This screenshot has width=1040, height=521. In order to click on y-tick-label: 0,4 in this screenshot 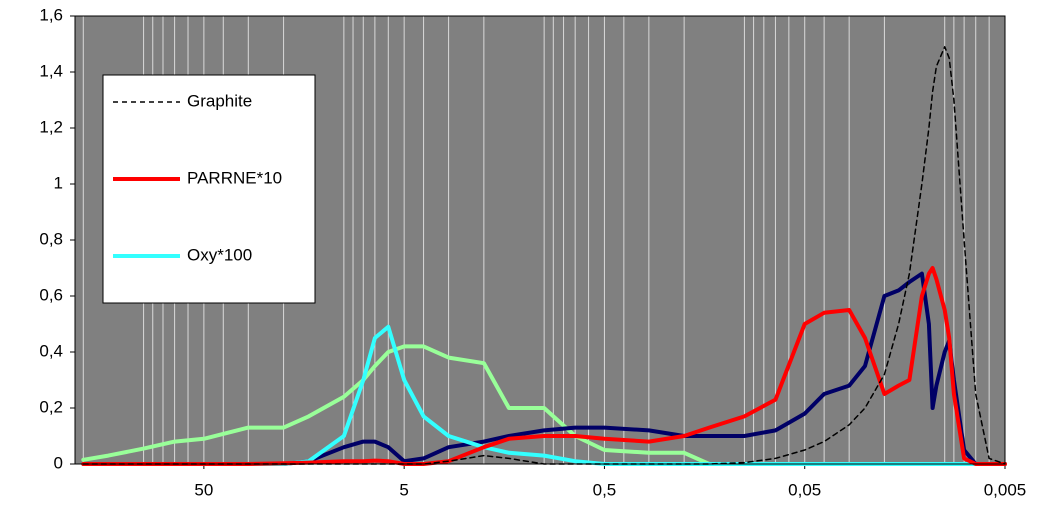, I will do `click(51, 350)`.